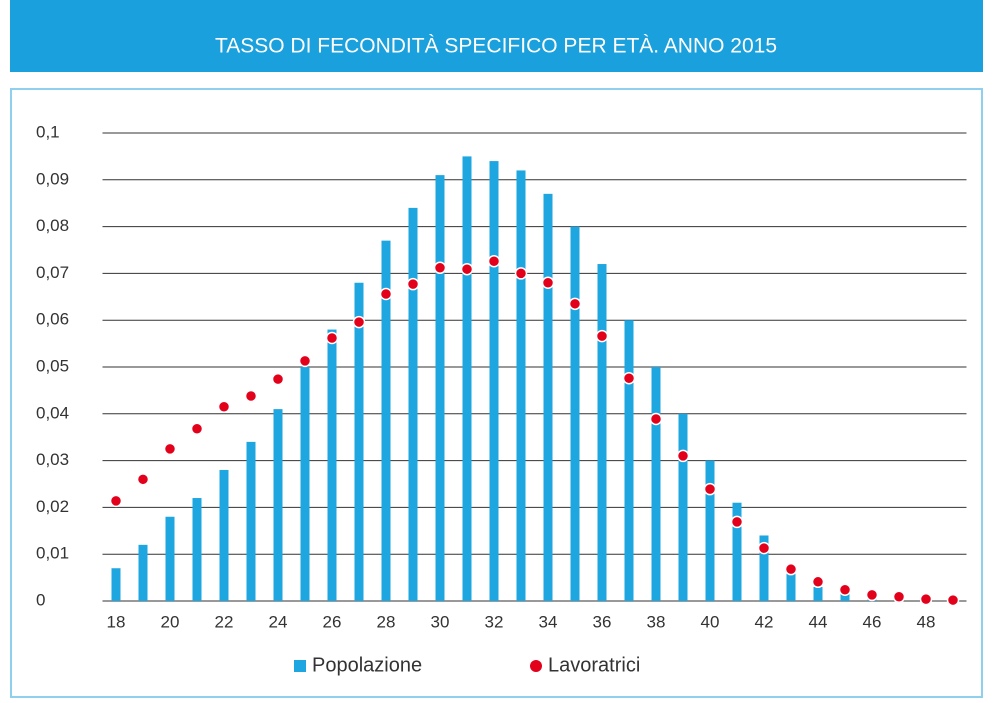  What do you see at coordinates (52, 178) in the screenshot?
I see `y-tick-label: 0,09` at bounding box center [52, 178].